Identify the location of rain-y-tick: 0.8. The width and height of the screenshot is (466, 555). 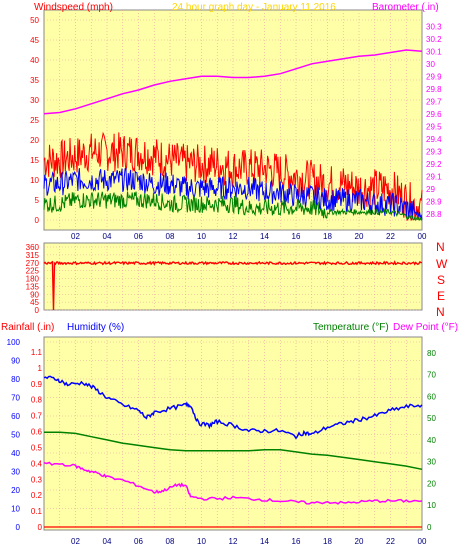
(37, 400).